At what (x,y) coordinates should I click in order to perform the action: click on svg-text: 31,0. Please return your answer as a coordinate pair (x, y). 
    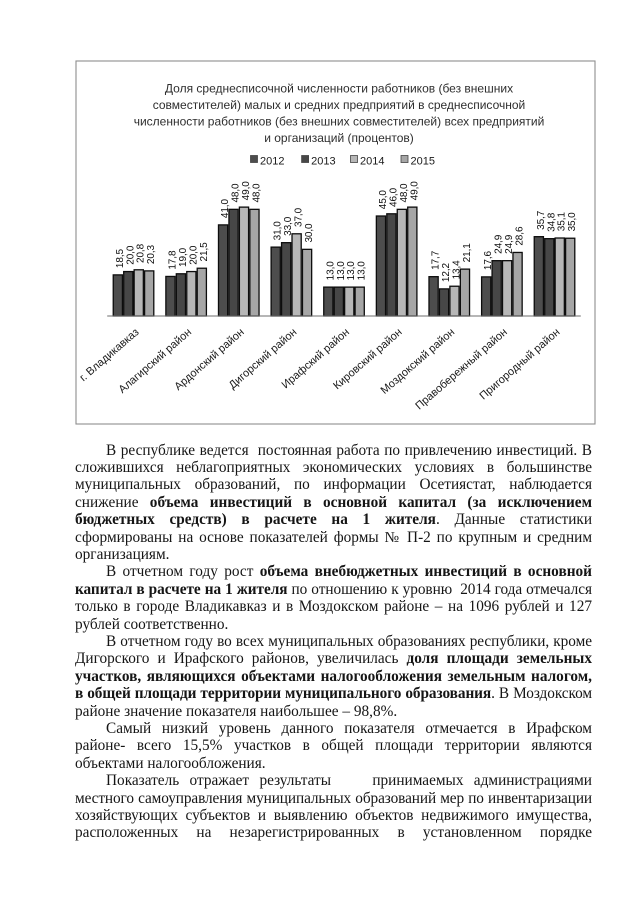
    Looking at the image, I should click on (278, 231).